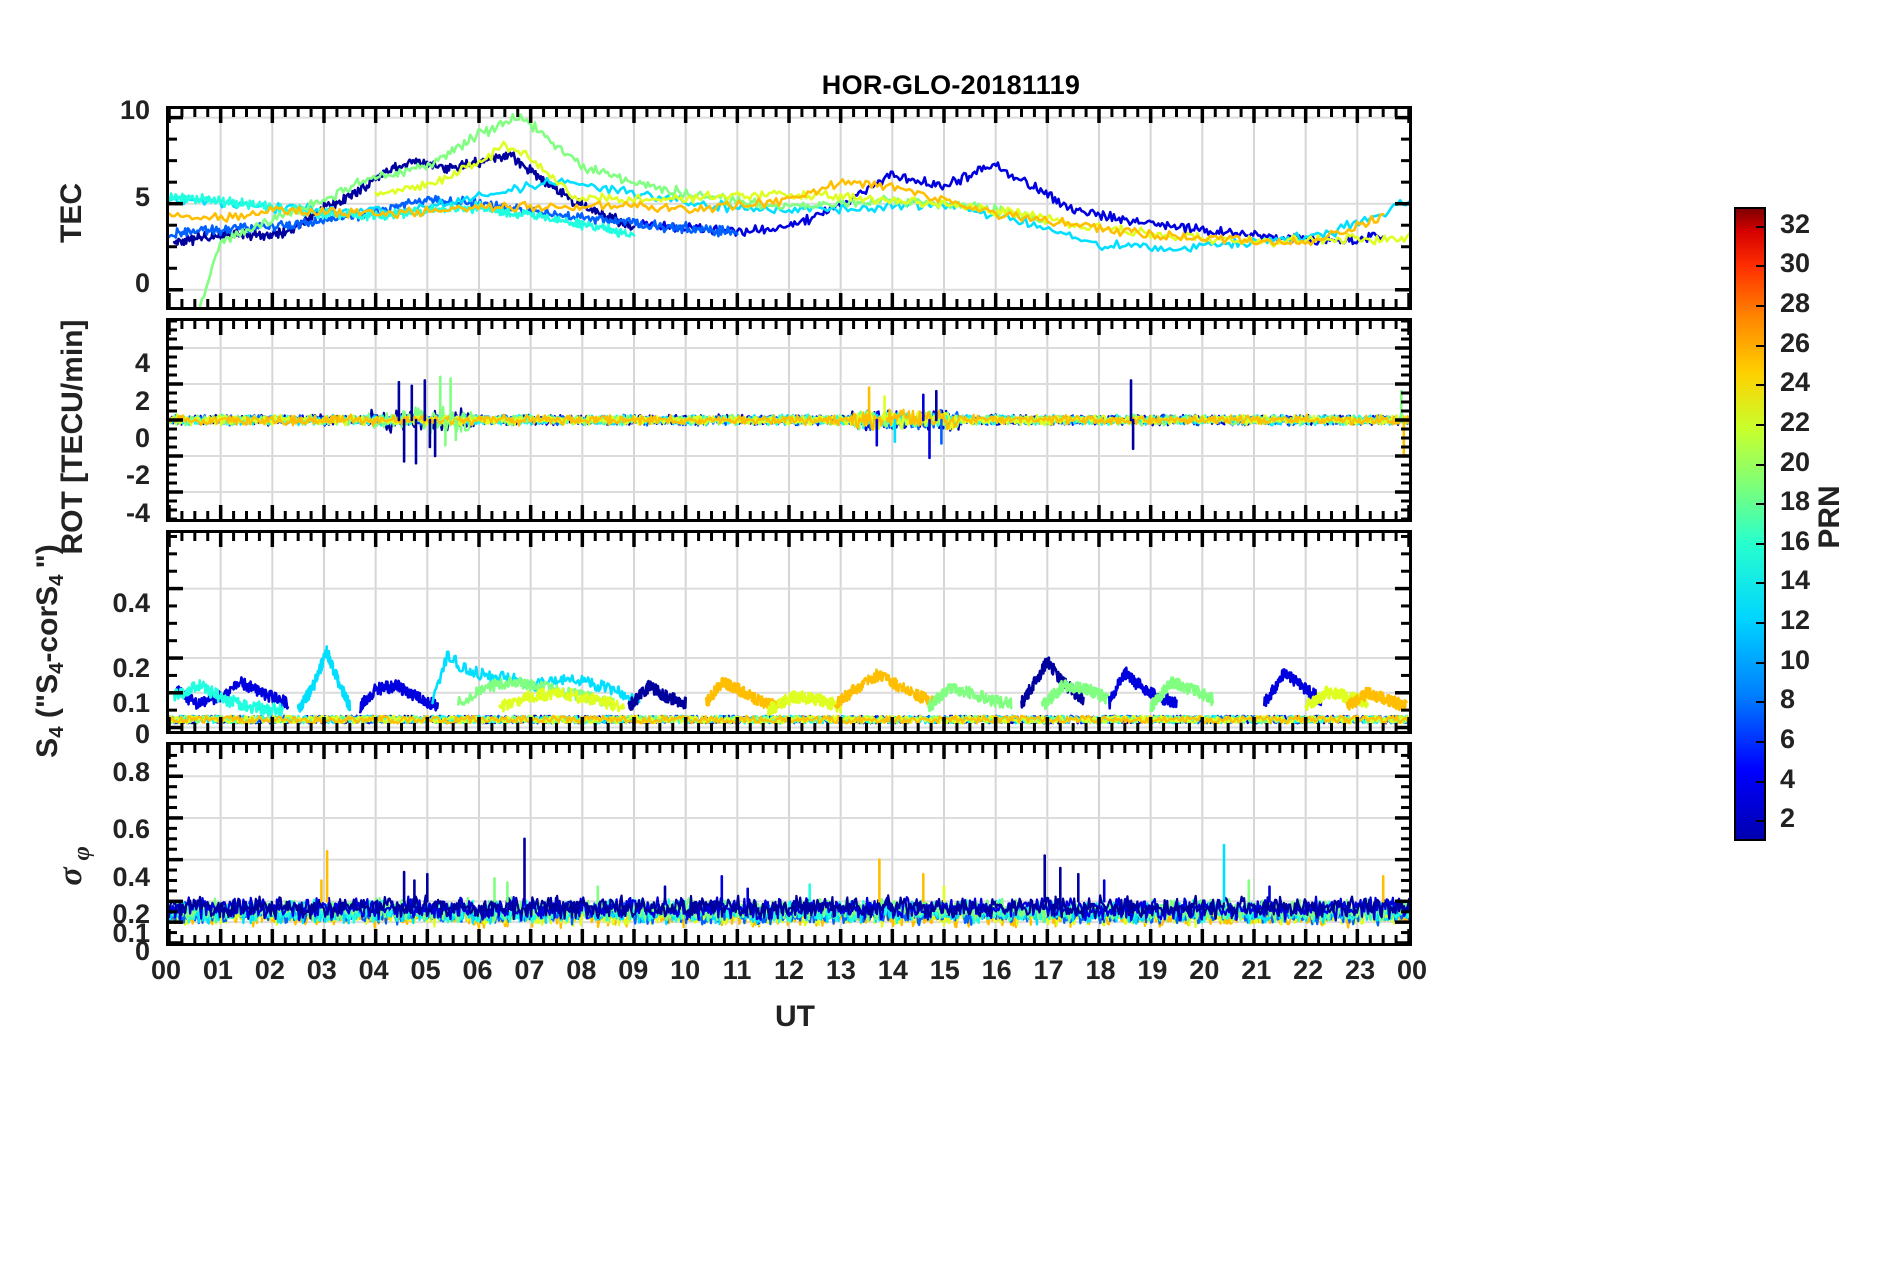  What do you see at coordinates (1795, 303) in the screenshot?
I see `colorbar-ticklabel-28: 28` at bounding box center [1795, 303].